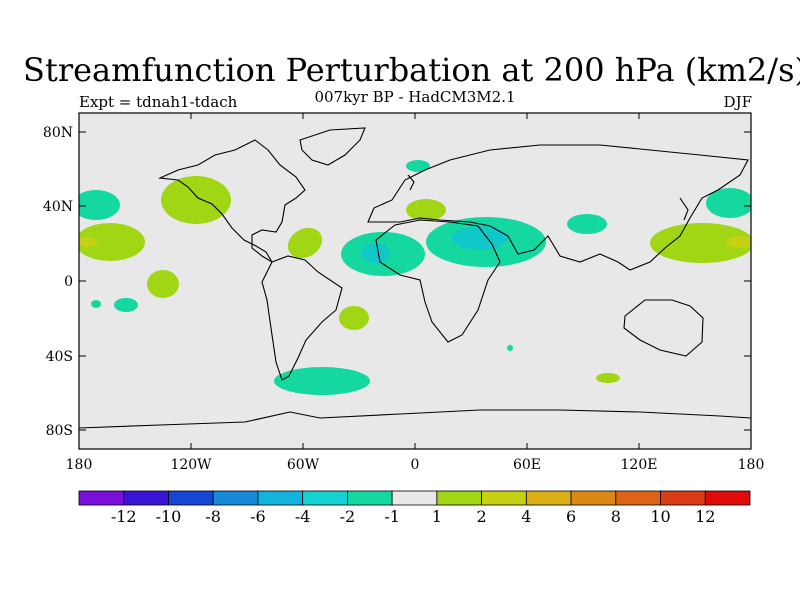 The image size is (800, 600). What do you see at coordinates (415, 465) in the screenshot?
I see `lon-label-0: 0` at bounding box center [415, 465].